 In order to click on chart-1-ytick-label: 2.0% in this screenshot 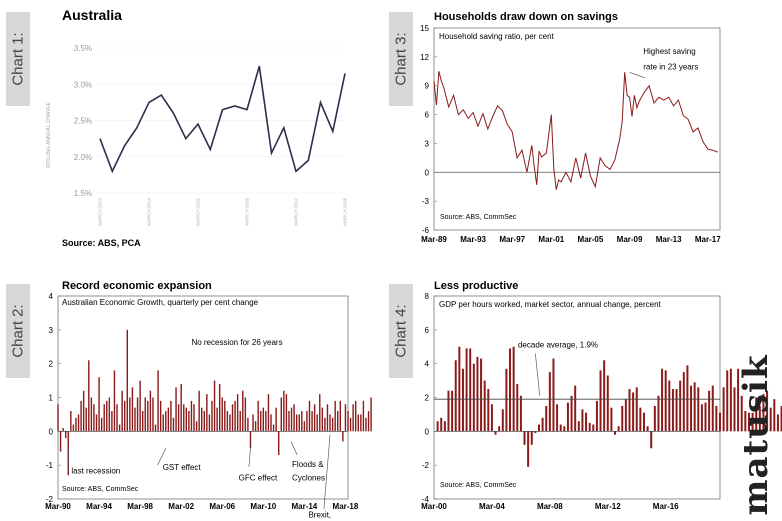, I will do `click(83, 157)`.